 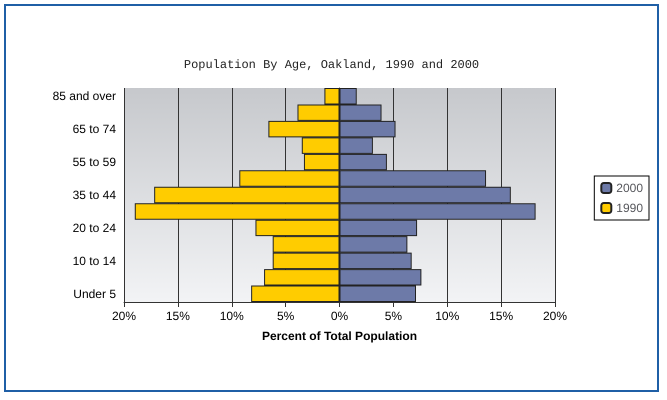 I want to click on x-tick-label: 0%, so click(x=339, y=316).